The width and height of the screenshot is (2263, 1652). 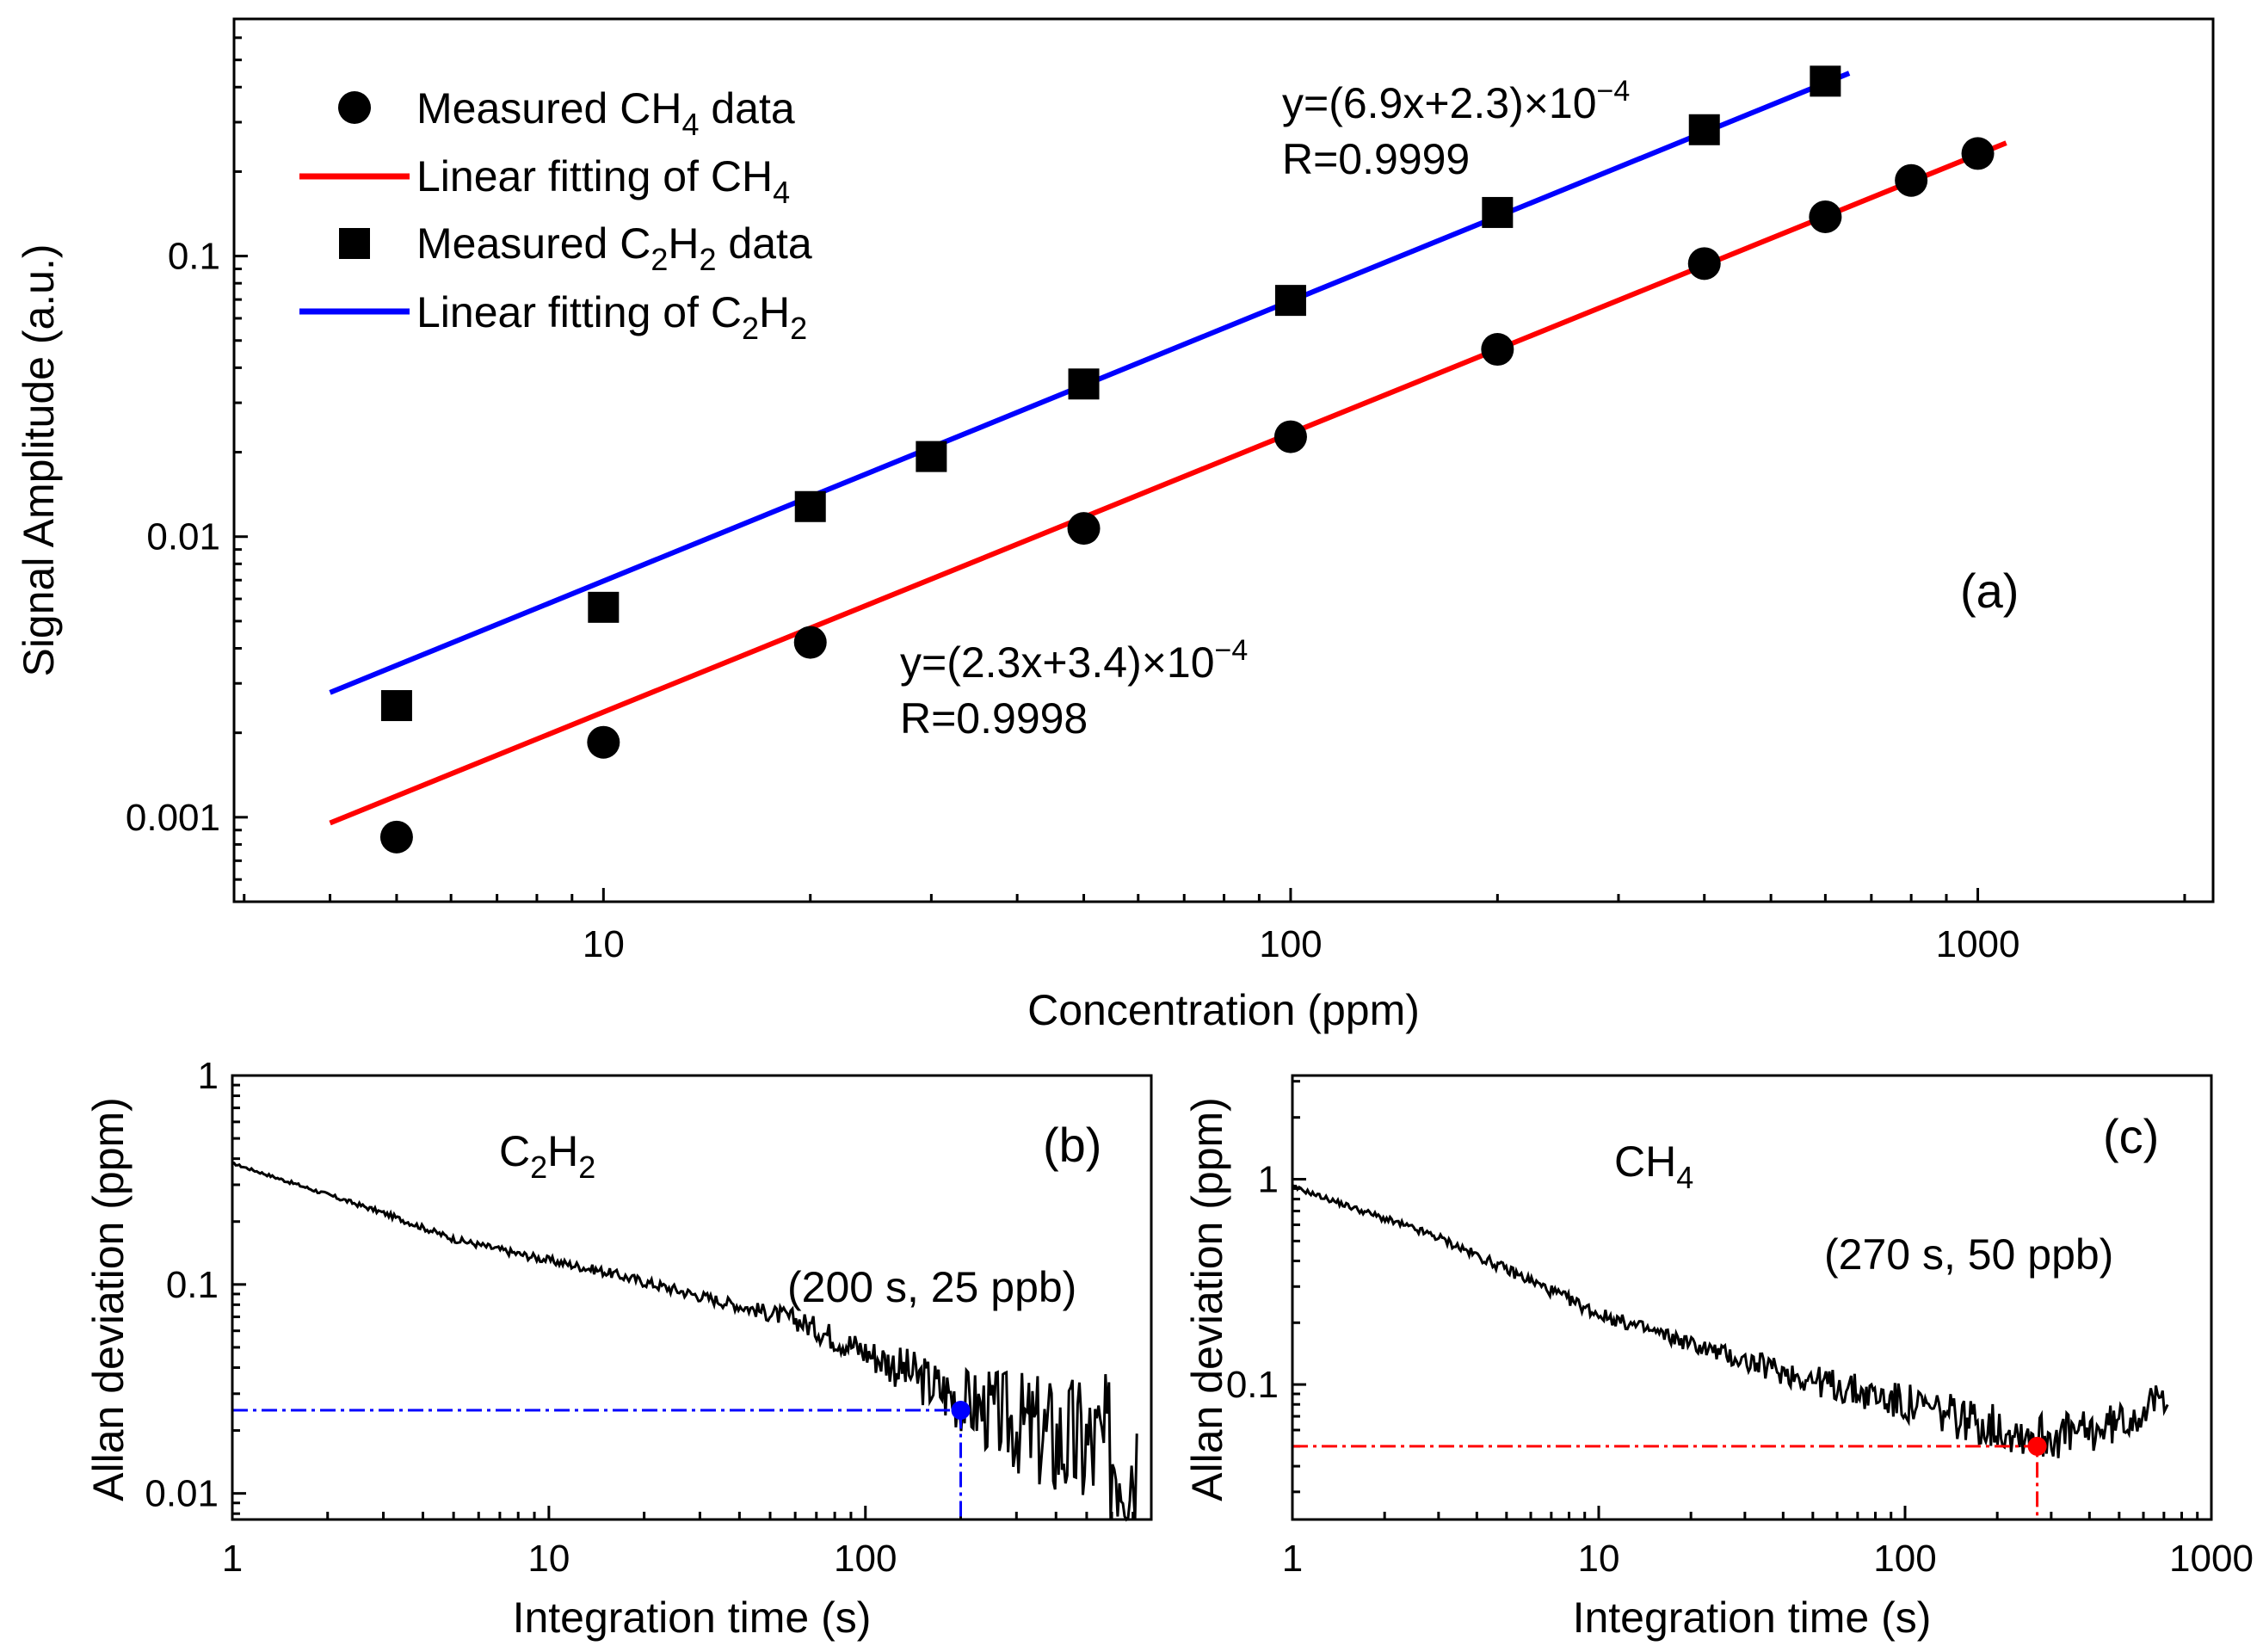 What do you see at coordinates (692, 1617) in the screenshot?
I see `panel-b-x-axis-title: Integration time (s)` at bounding box center [692, 1617].